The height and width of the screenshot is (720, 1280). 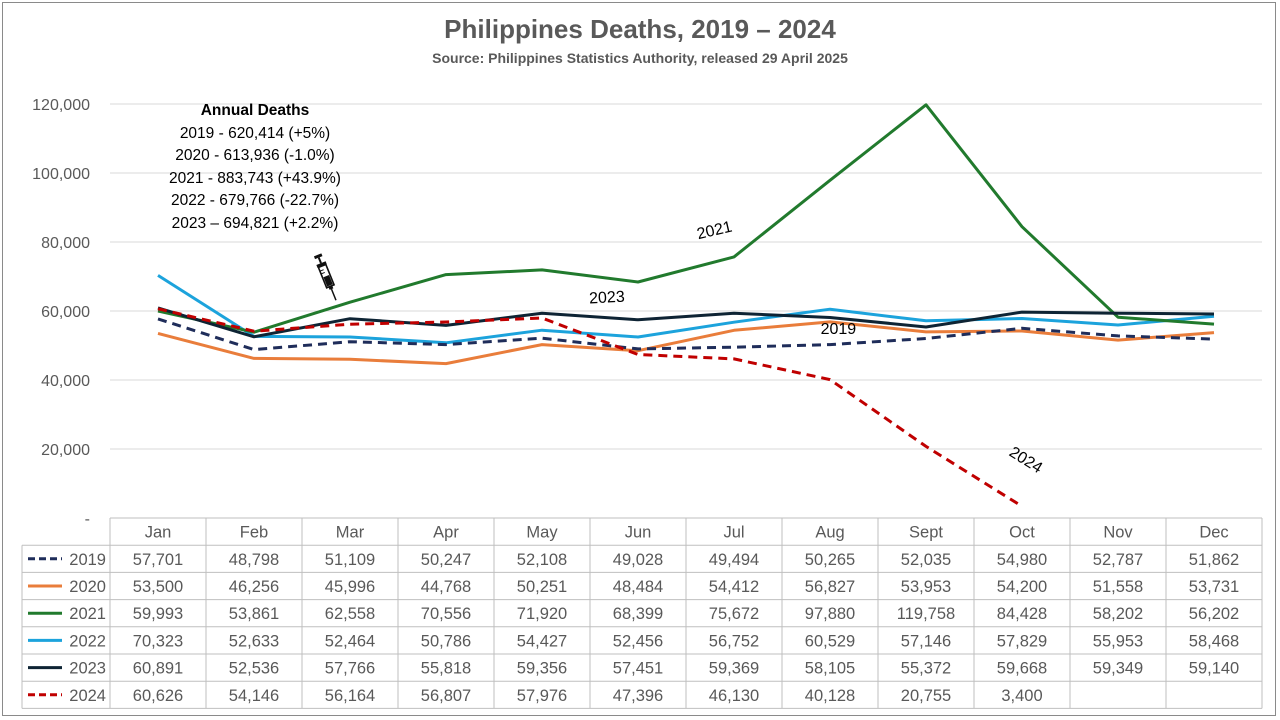 I want to click on x-category-label: Sept, so click(x=926, y=533).